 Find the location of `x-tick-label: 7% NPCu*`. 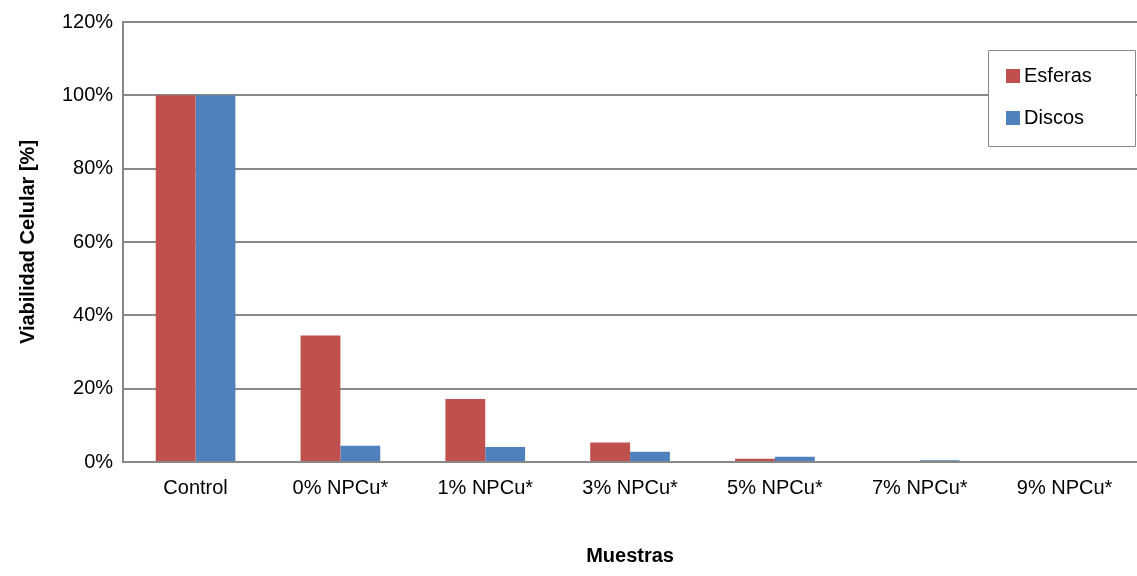

x-tick-label: 7% NPCu* is located at coordinates (919, 486).